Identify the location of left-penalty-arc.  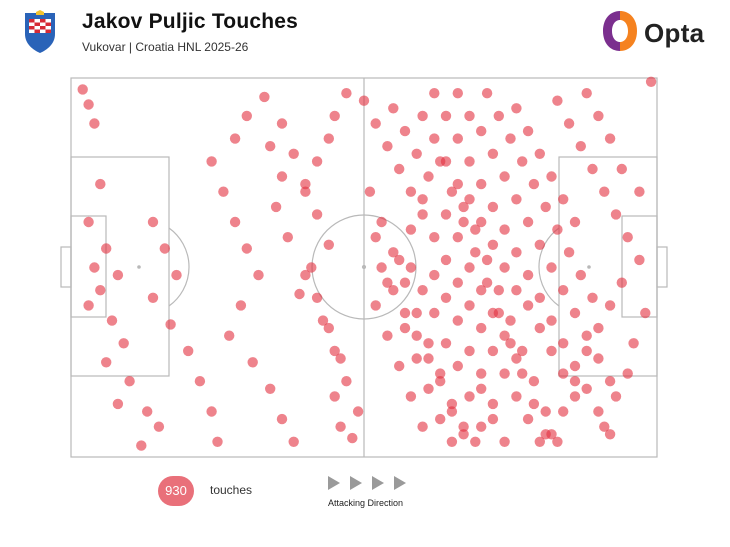
(179, 267).